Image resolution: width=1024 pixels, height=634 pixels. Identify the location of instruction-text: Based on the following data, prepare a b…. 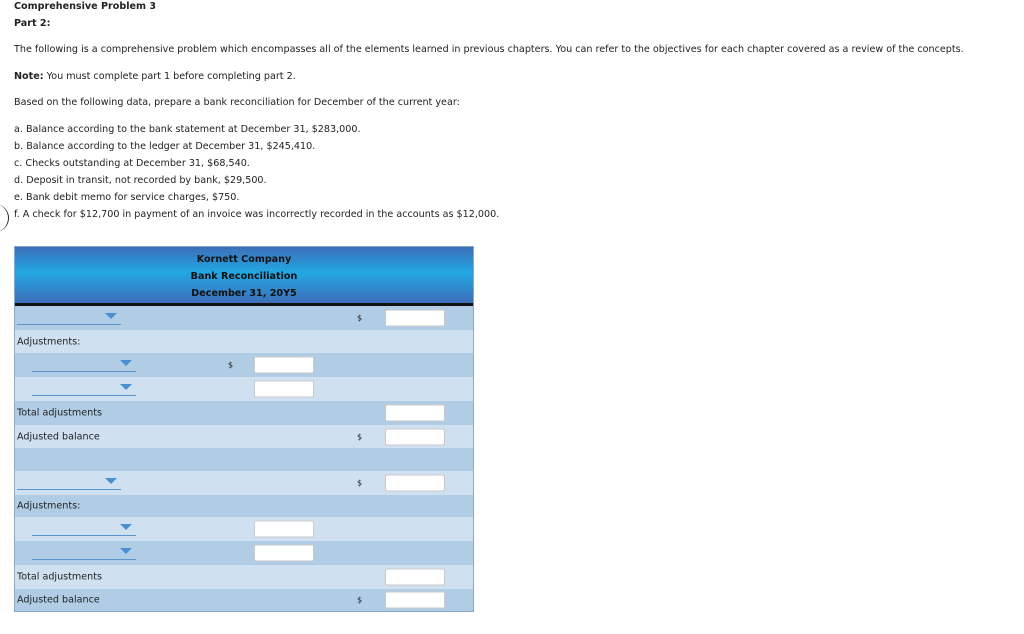
(237, 102).